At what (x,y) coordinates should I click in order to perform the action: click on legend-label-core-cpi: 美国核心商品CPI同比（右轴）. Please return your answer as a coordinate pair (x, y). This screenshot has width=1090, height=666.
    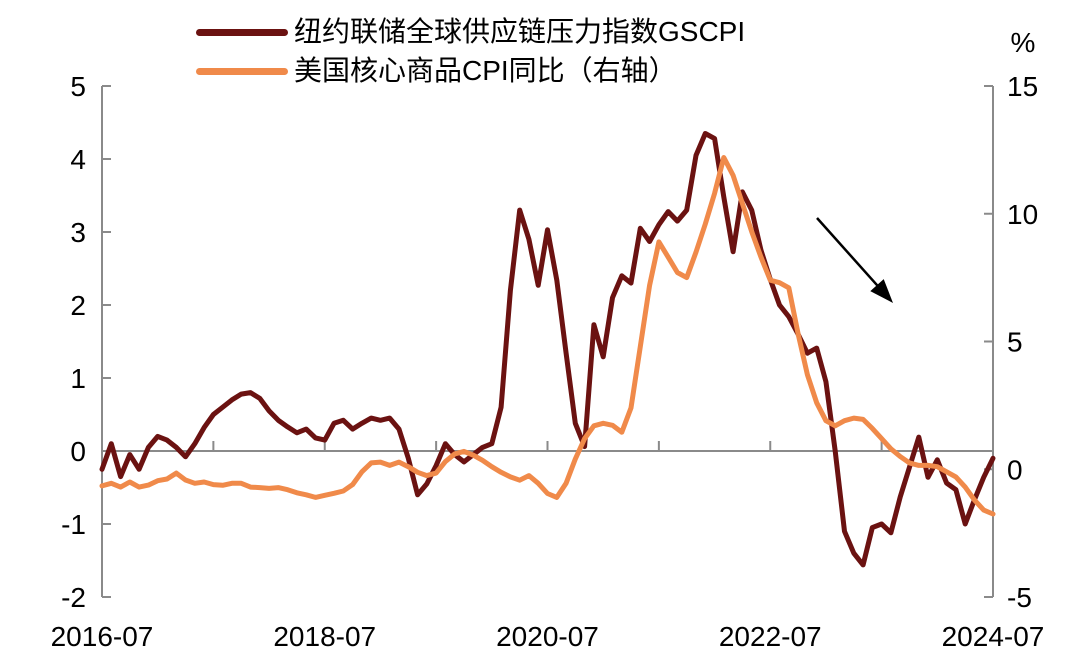
    Looking at the image, I should click on (485, 71).